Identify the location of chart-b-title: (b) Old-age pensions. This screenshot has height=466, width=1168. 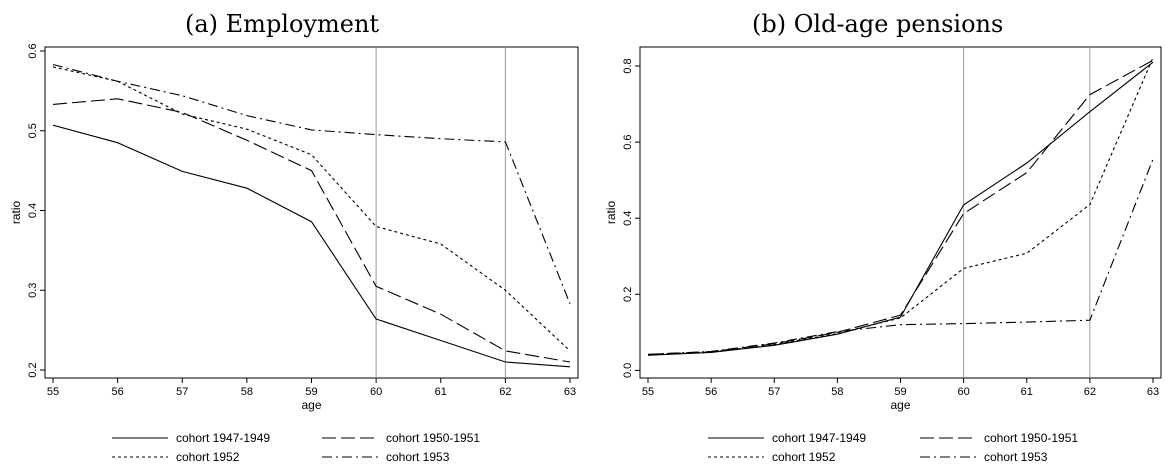
(878, 24).